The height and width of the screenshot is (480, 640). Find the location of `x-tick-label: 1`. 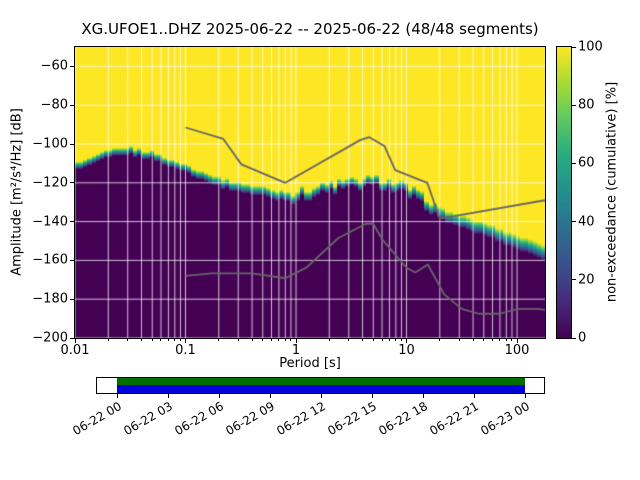

x-tick-label: 1 is located at coordinates (296, 350).